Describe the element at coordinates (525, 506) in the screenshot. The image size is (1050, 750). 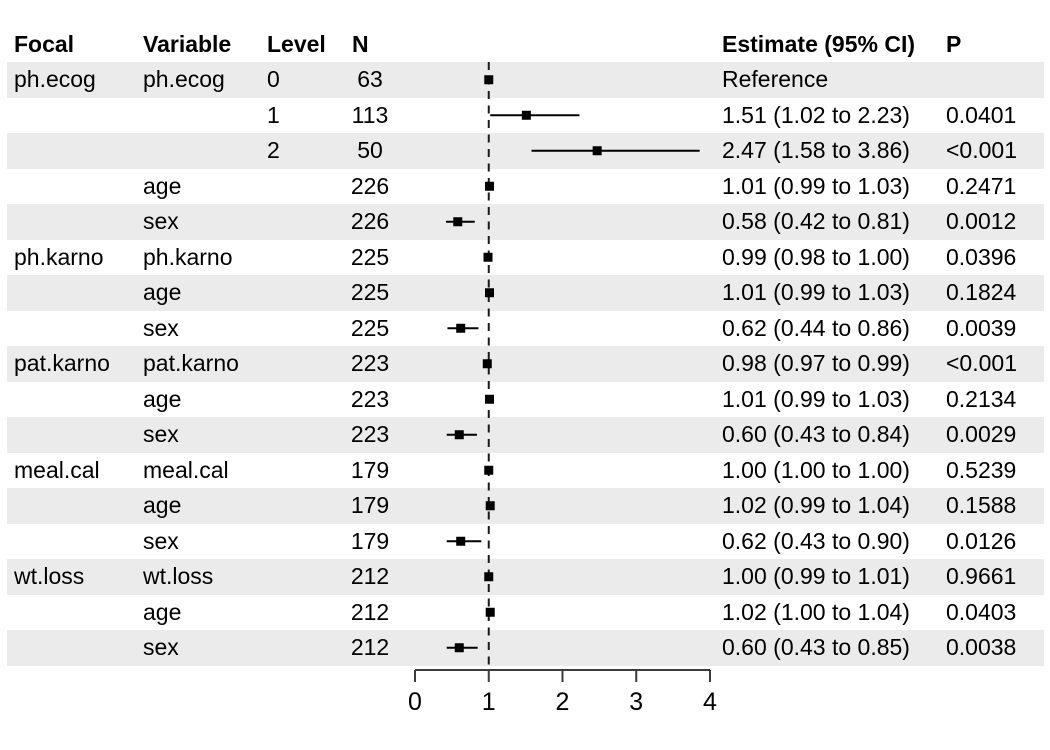
I see `table-row: age 179 1.02 (0.99 to 1.04) 0.1588` at that location.